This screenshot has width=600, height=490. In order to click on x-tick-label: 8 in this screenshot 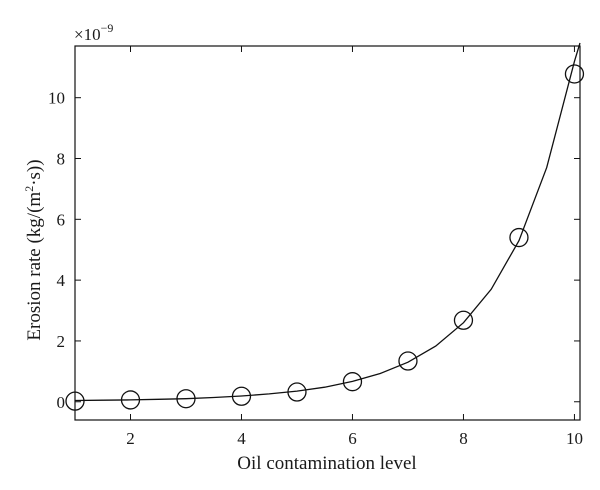, I will do `click(463, 438)`.